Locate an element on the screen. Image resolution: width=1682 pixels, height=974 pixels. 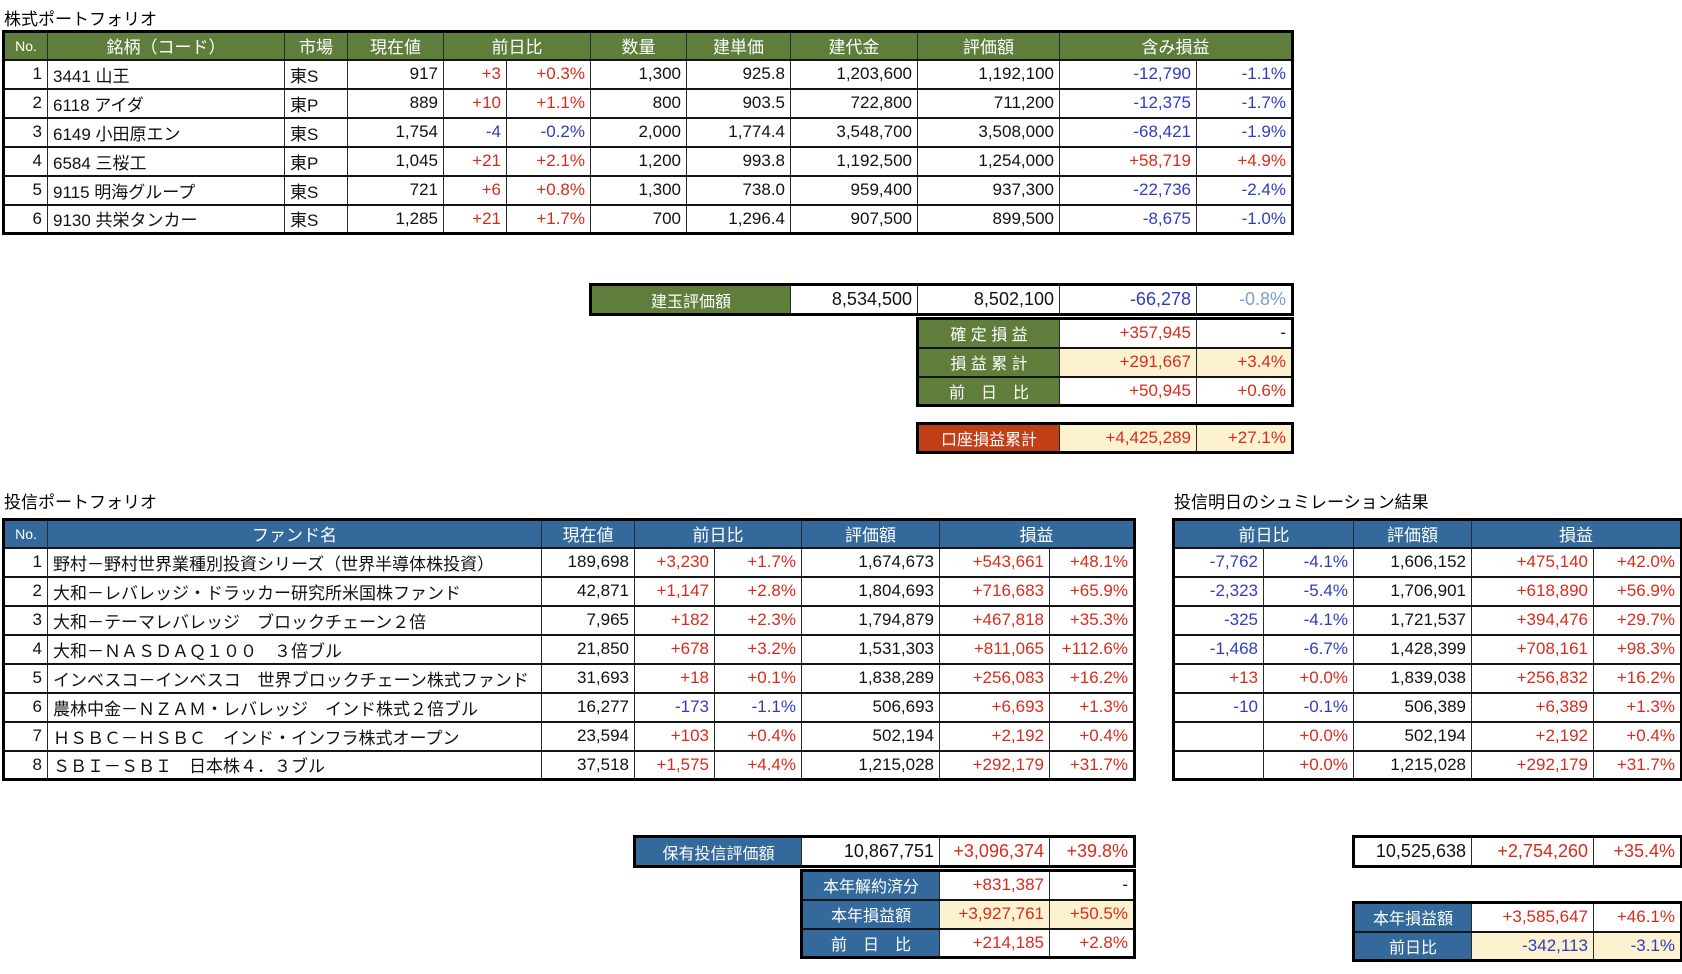
table-cell: ＳＢＩ－ＳＢＩ 日本株４．３ブル is located at coordinates (294, 765).